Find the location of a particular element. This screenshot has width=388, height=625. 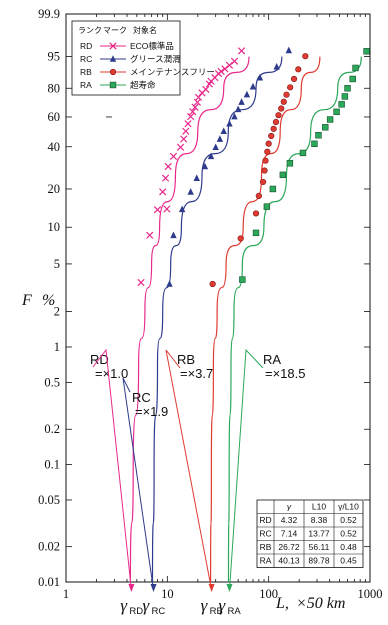

arrowhead-rc is located at coordinates (153, 588).